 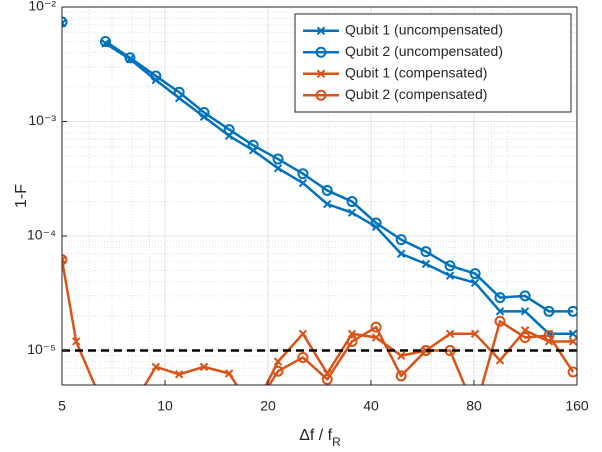 What do you see at coordinates (424, 29) in the screenshot?
I see `legend-label: Qubit 1 (uncompensated)` at bounding box center [424, 29].